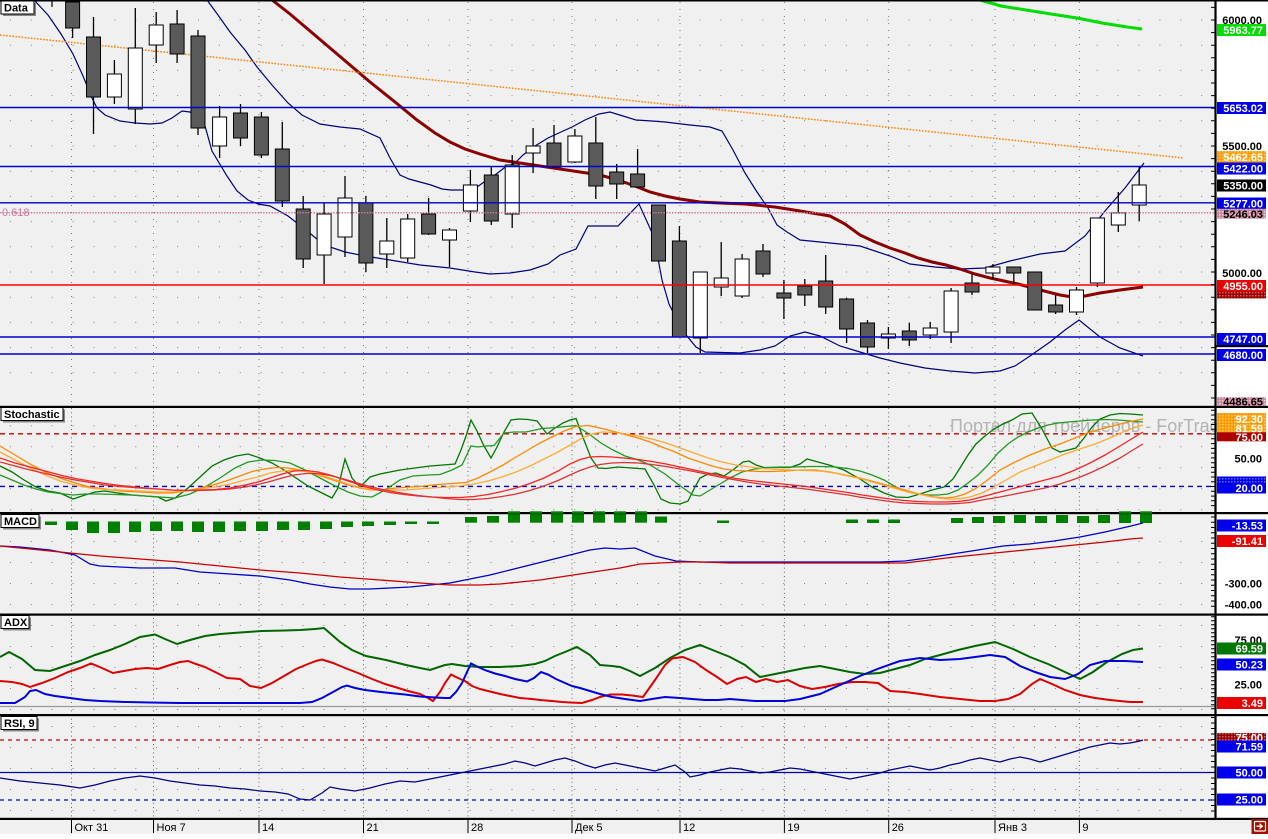 The image size is (1268, 839). What do you see at coordinates (16, 213) in the screenshot?
I see `svg-text: 0.618` at bounding box center [16, 213].